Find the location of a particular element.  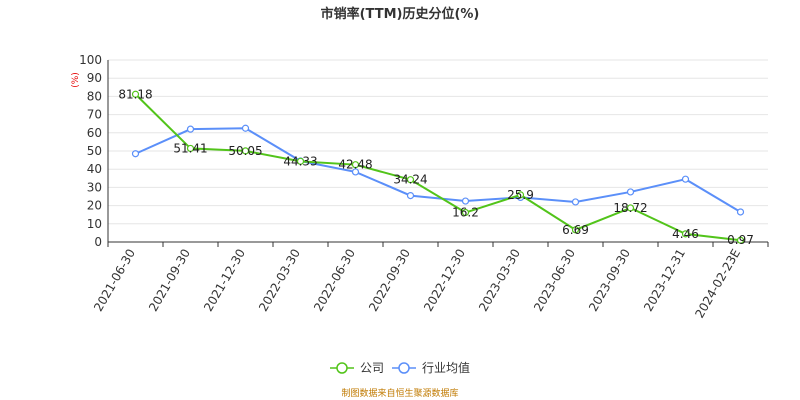

x-tick-label: 2022-12-30 is located at coordinates (444, 280).